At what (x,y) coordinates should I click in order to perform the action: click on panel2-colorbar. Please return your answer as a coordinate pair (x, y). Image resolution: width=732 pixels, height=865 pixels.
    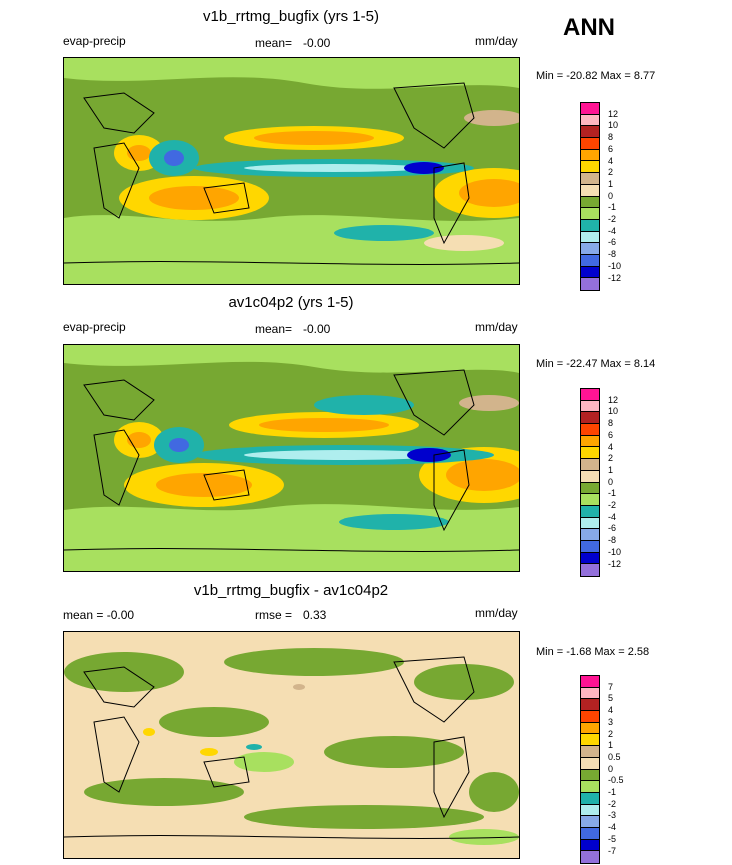
    Looking at the image, I should click on (590, 482).